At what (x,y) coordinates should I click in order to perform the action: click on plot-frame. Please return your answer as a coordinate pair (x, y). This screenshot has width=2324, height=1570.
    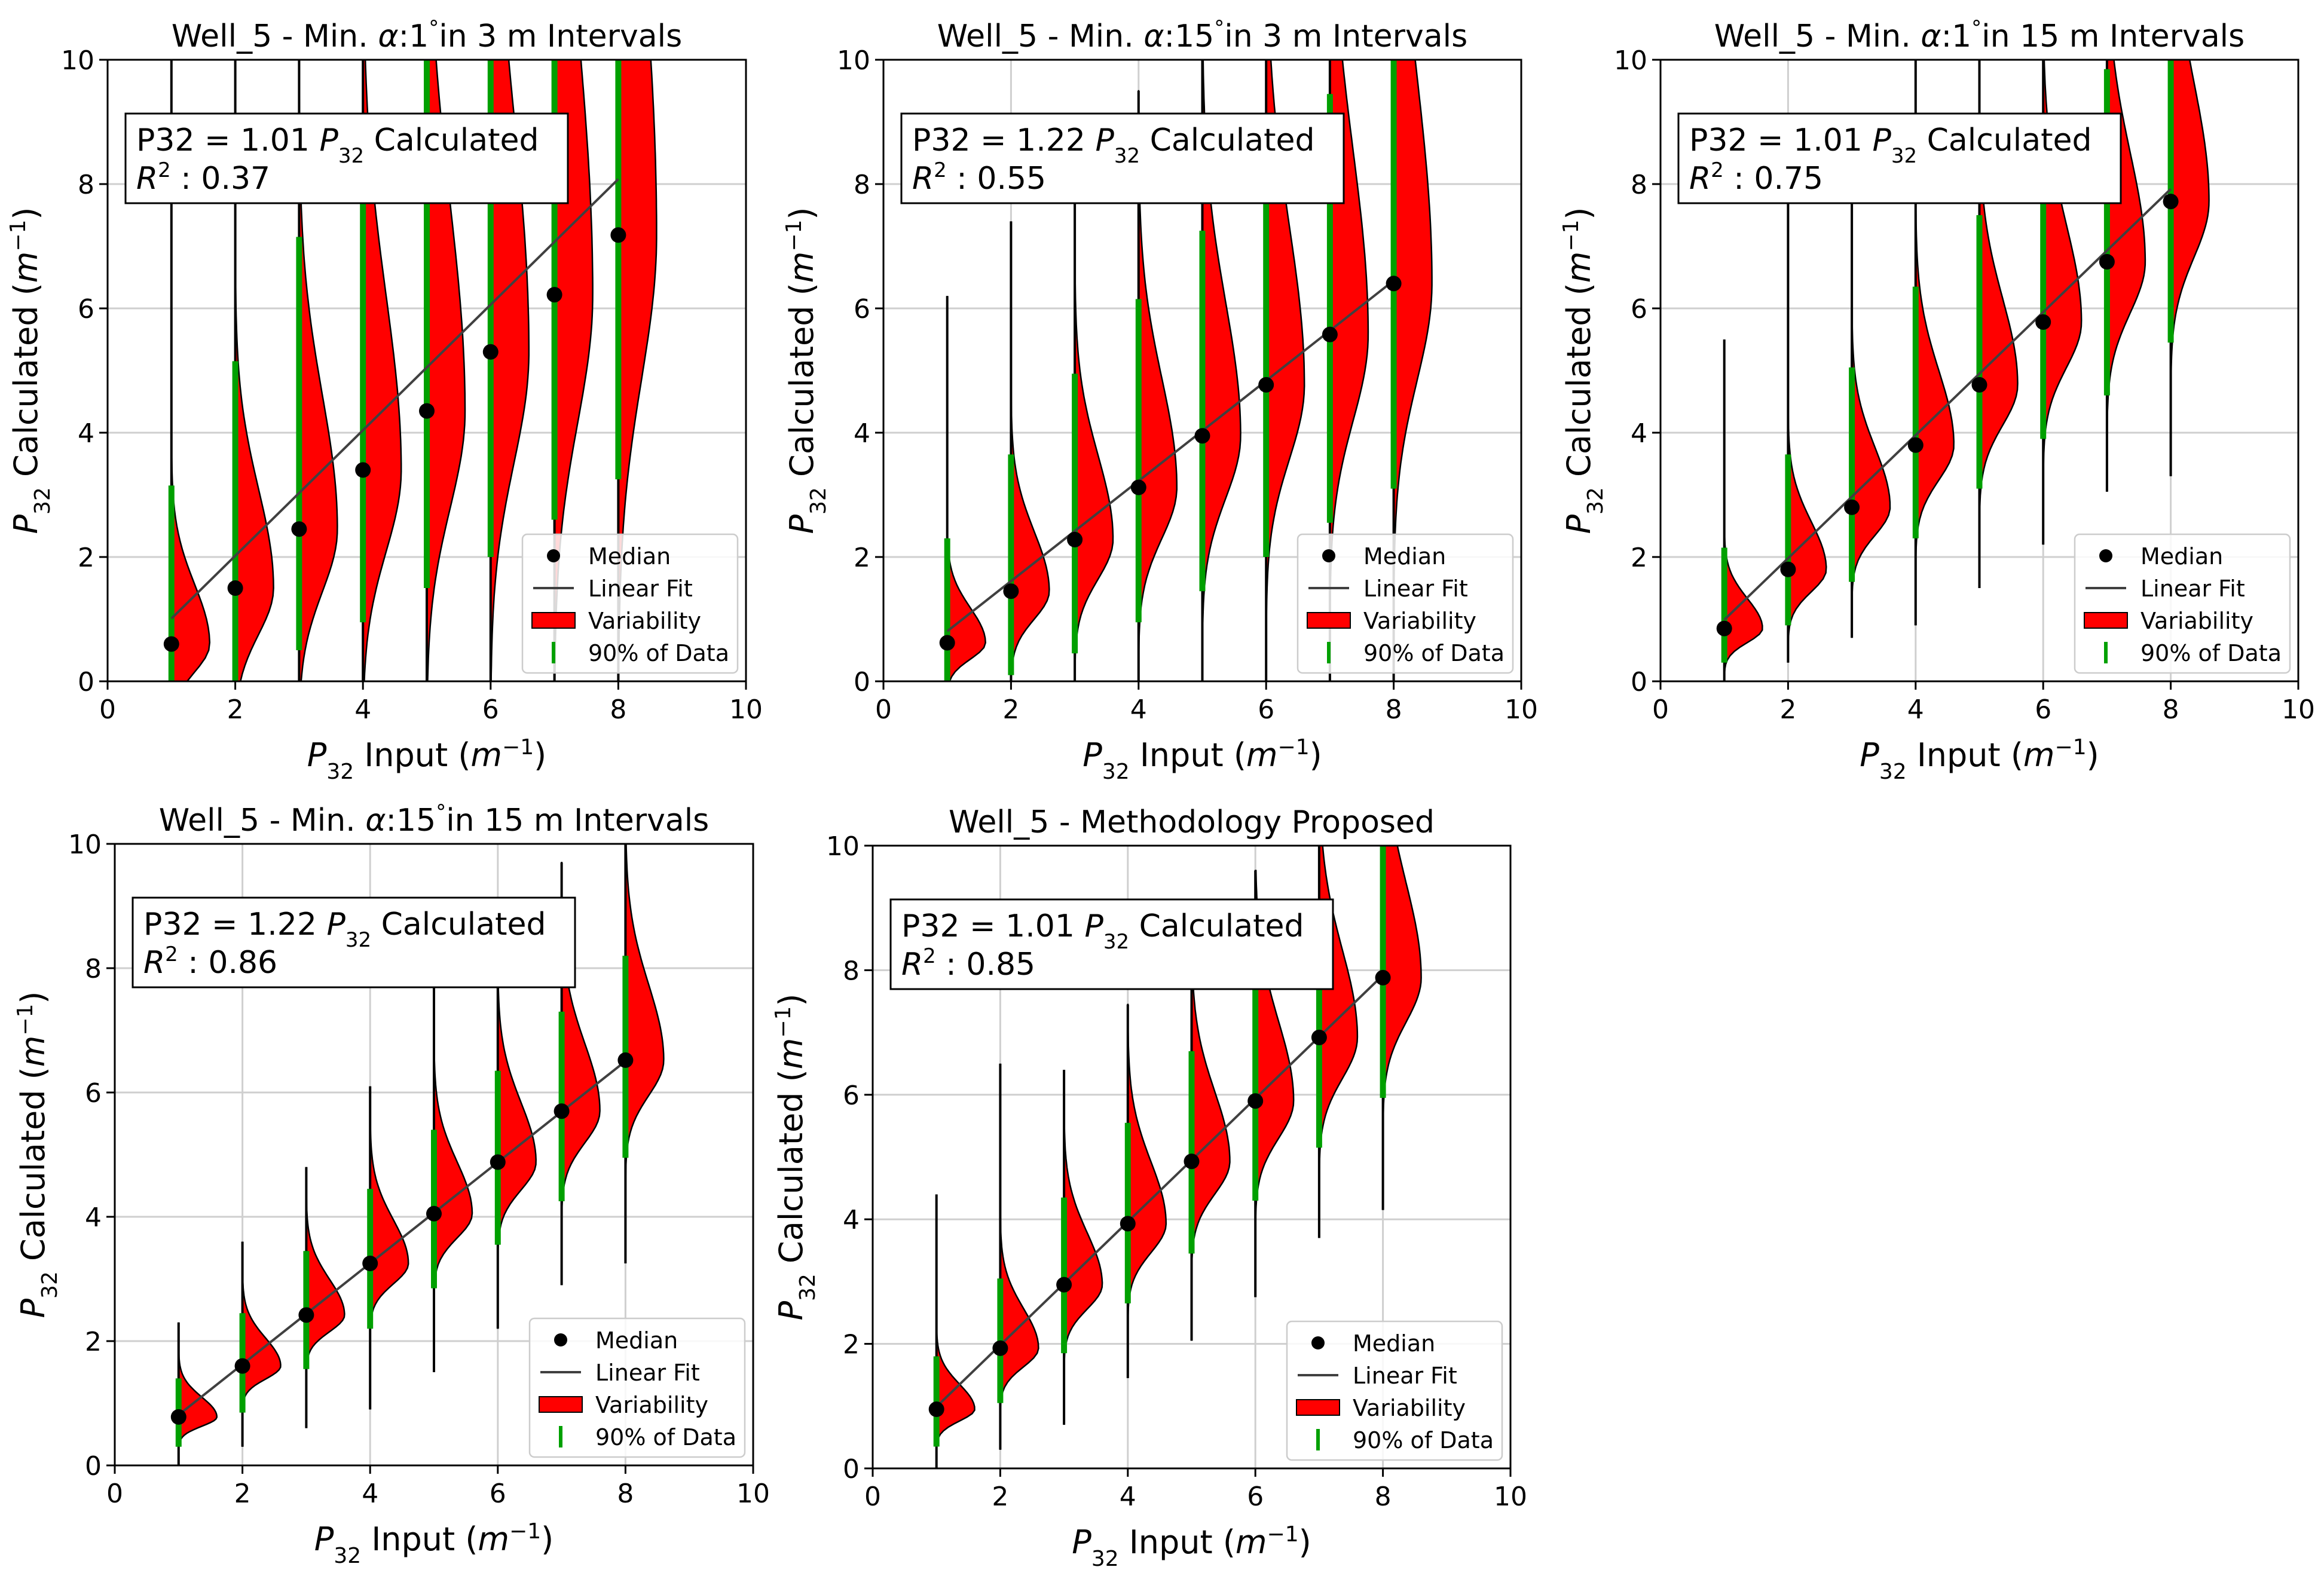
    Looking at the image, I should click on (1202, 371).